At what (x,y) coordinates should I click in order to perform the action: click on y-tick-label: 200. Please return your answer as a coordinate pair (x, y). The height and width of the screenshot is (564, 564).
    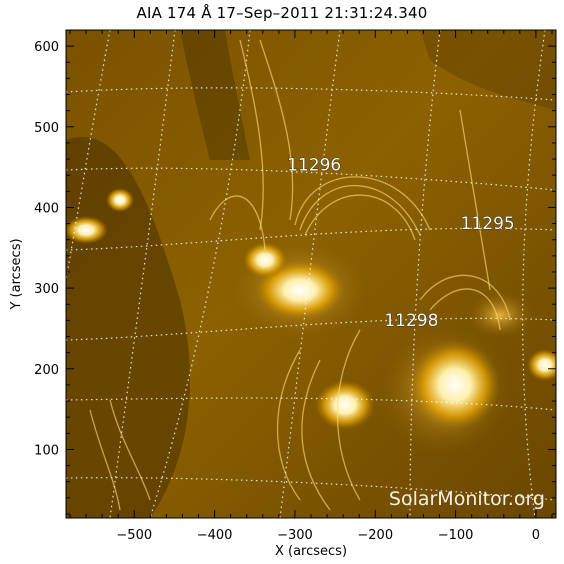
    Looking at the image, I should click on (46, 370).